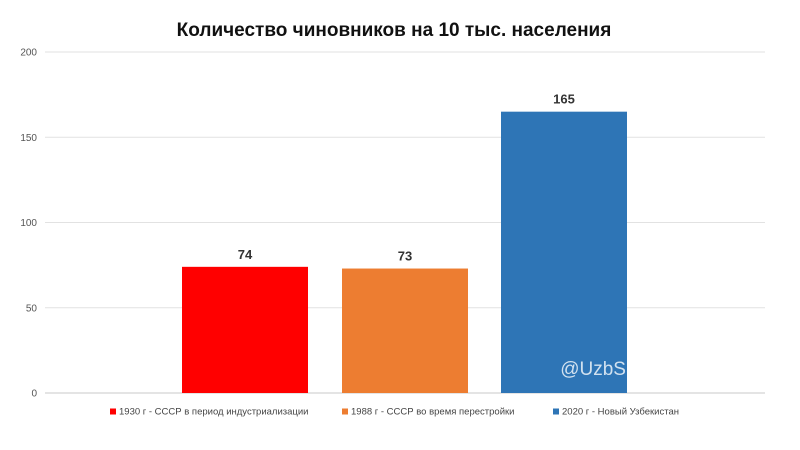  I want to click on y-tick-label: 50, so click(32, 308).